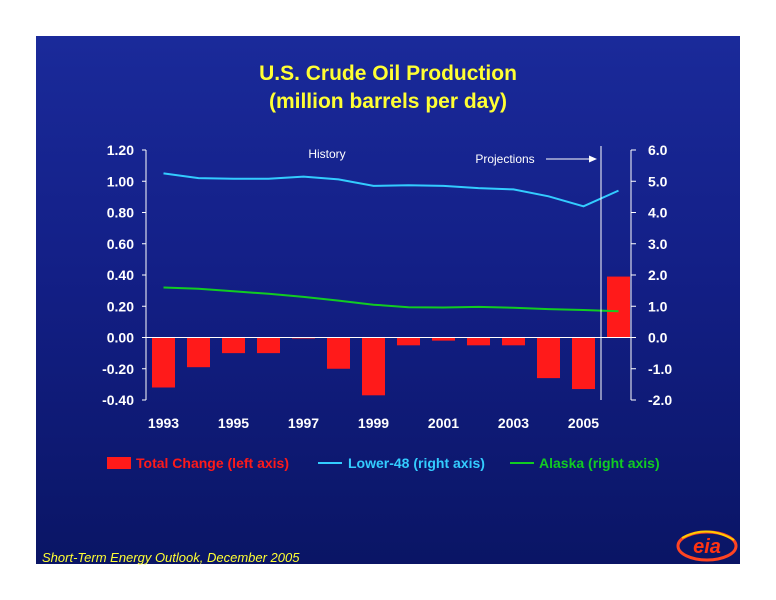  Describe the element at coordinates (599, 463) in the screenshot. I see `legend-label-alaska: Alaska (right axis)` at that location.